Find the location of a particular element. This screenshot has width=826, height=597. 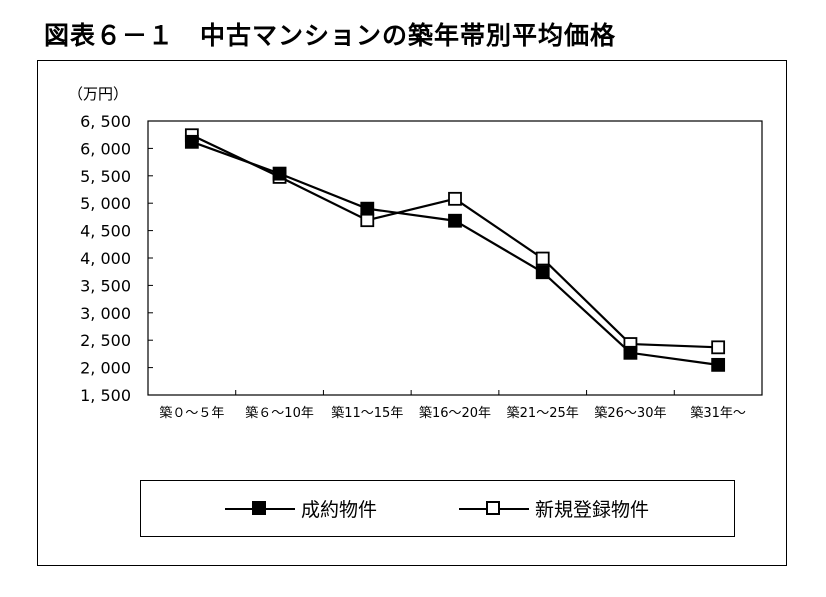

y-tick-label: 6, 000 is located at coordinates (105, 148).